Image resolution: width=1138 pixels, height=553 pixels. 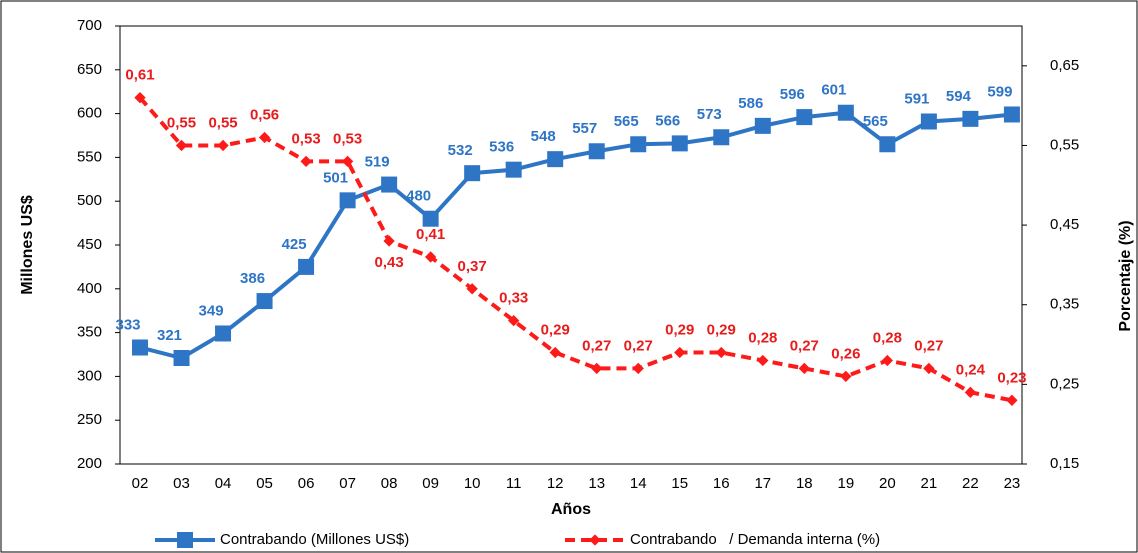 What do you see at coordinates (181, 483) in the screenshot?
I see `x-tick-label: 03` at bounding box center [181, 483].